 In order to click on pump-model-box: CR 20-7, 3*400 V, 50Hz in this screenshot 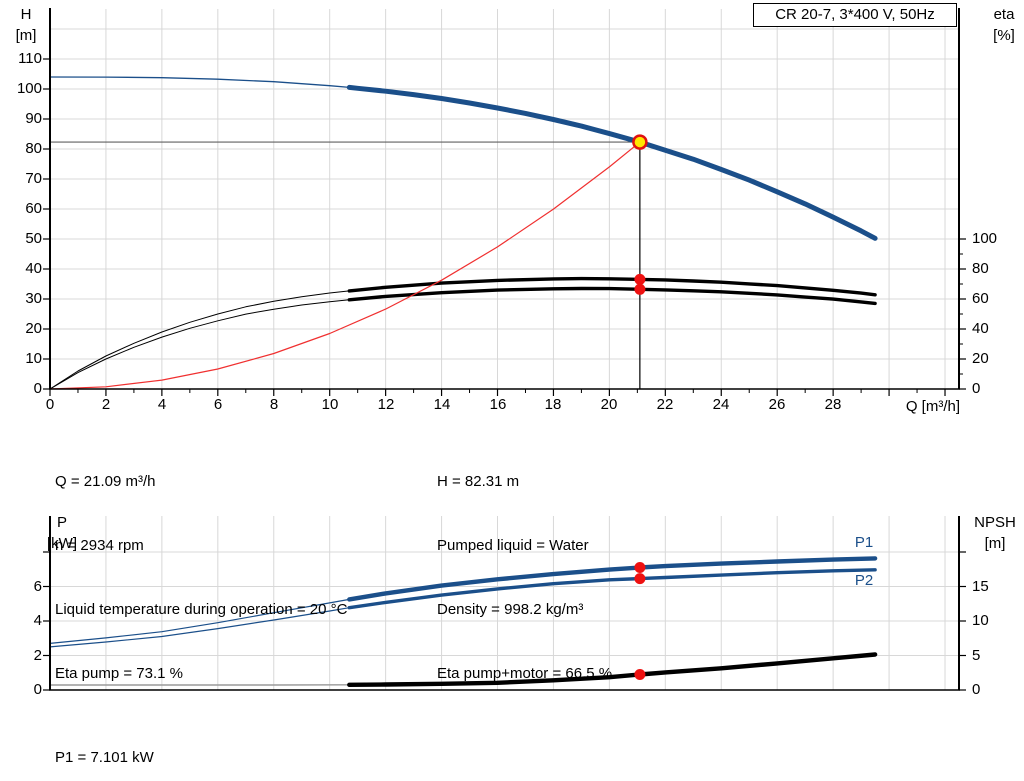, I will do `click(855, 15)`.